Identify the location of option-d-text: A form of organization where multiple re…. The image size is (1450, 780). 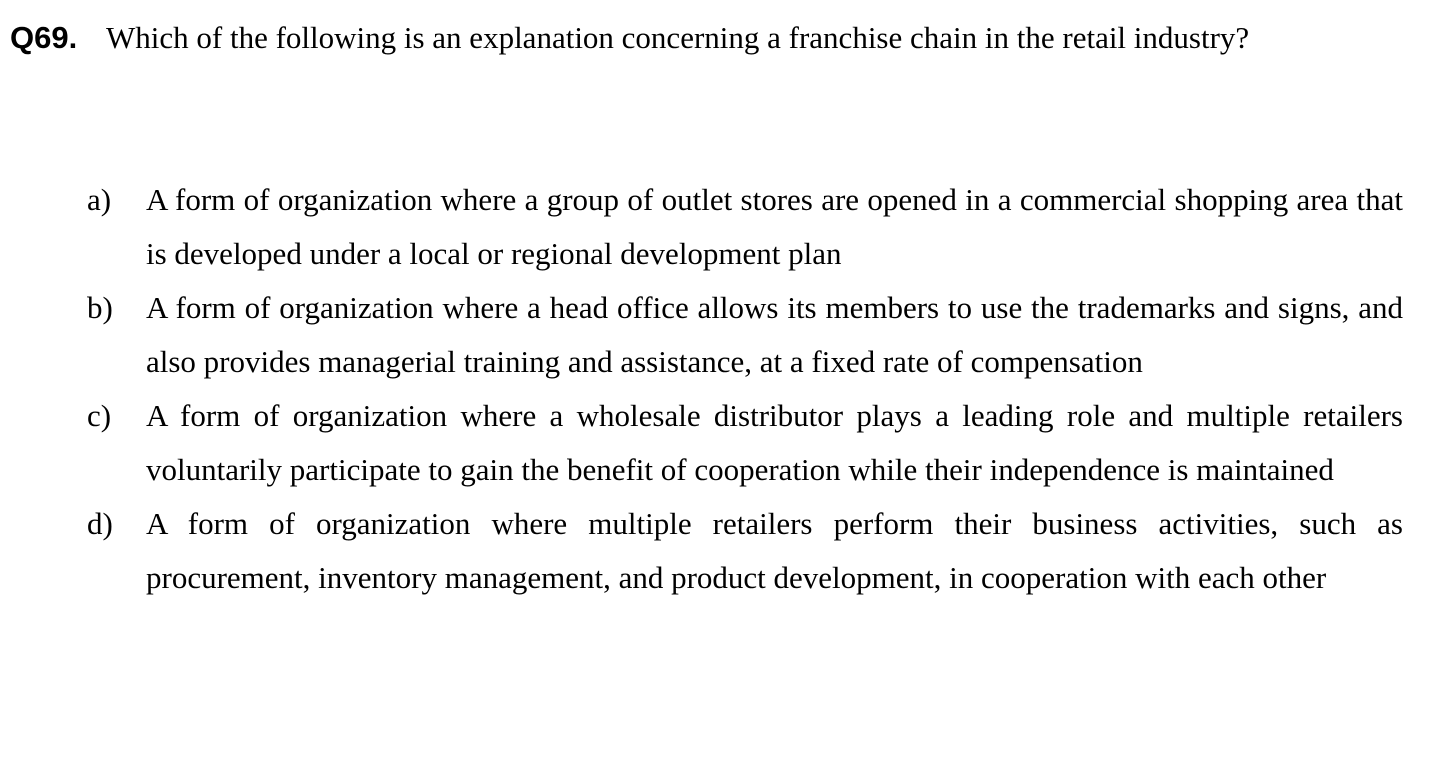
(774, 550).